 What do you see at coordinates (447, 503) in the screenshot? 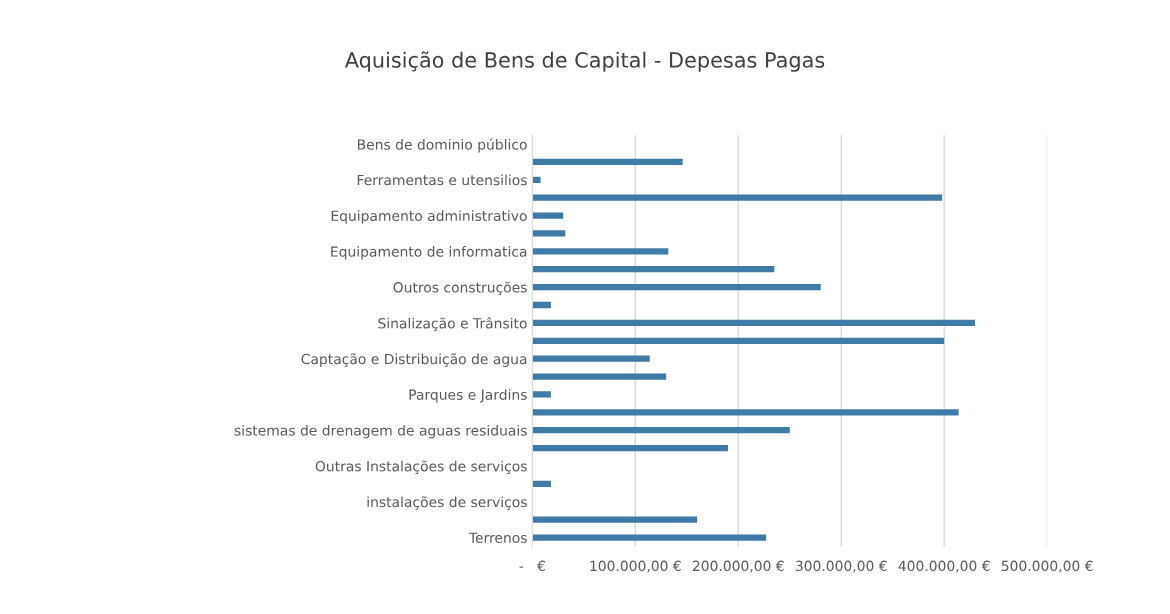
I see `y-tick-label: instalações de serviços` at bounding box center [447, 503].